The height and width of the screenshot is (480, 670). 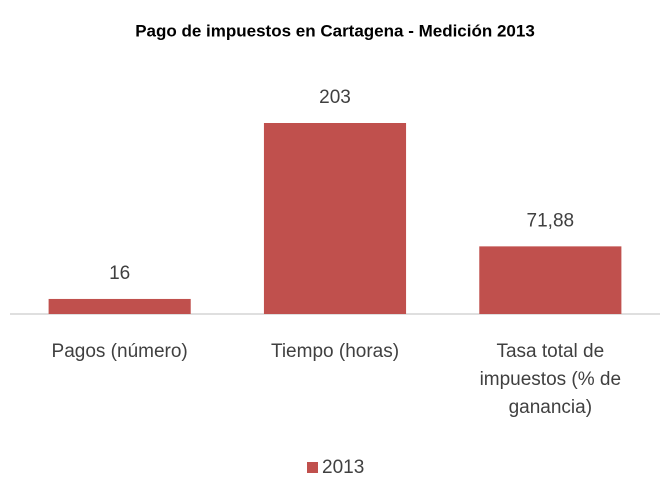 I want to click on x-tick-label: Tiempo (horas), so click(x=335, y=351).